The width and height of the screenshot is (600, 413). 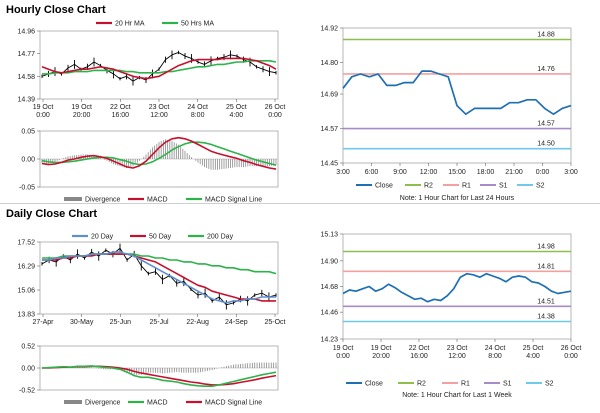 What do you see at coordinates (26, 54) in the screenshot?
I see `y-tick-label: 14.77` at bounding box center [26, 54].